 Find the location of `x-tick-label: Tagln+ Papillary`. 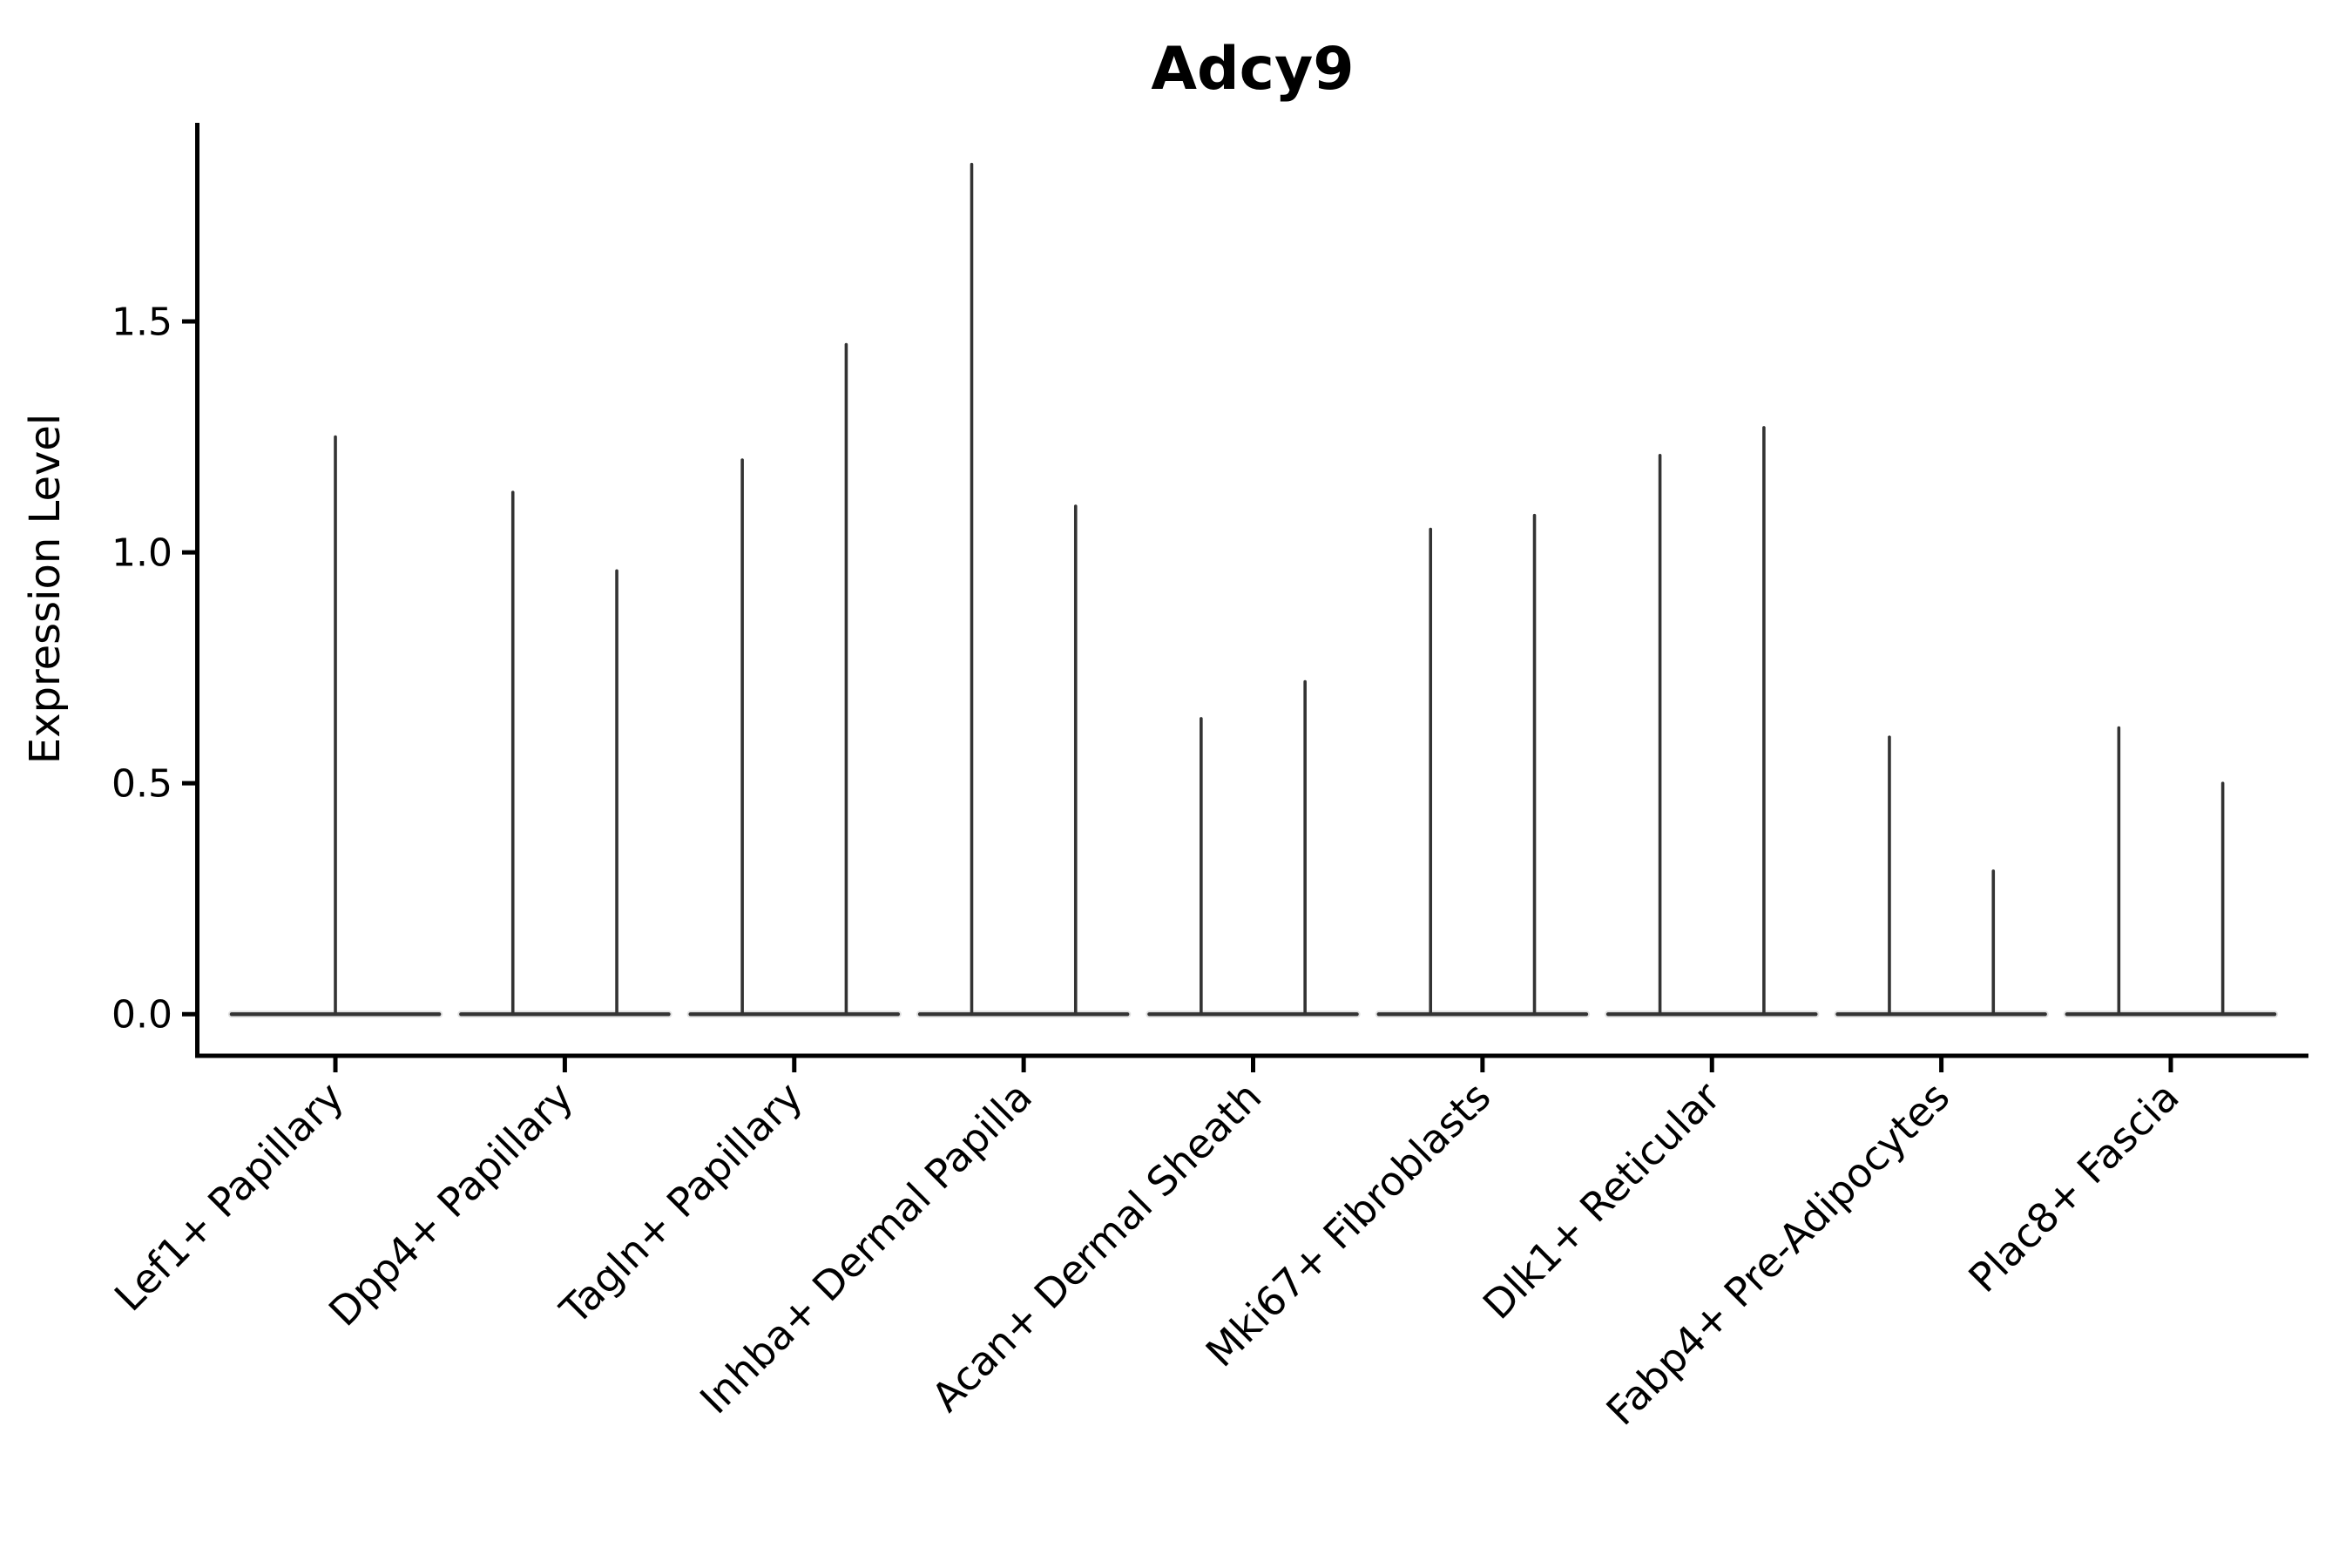

x-tick-label: Tagln+ Papillary is located at coordinates (682, 1204).